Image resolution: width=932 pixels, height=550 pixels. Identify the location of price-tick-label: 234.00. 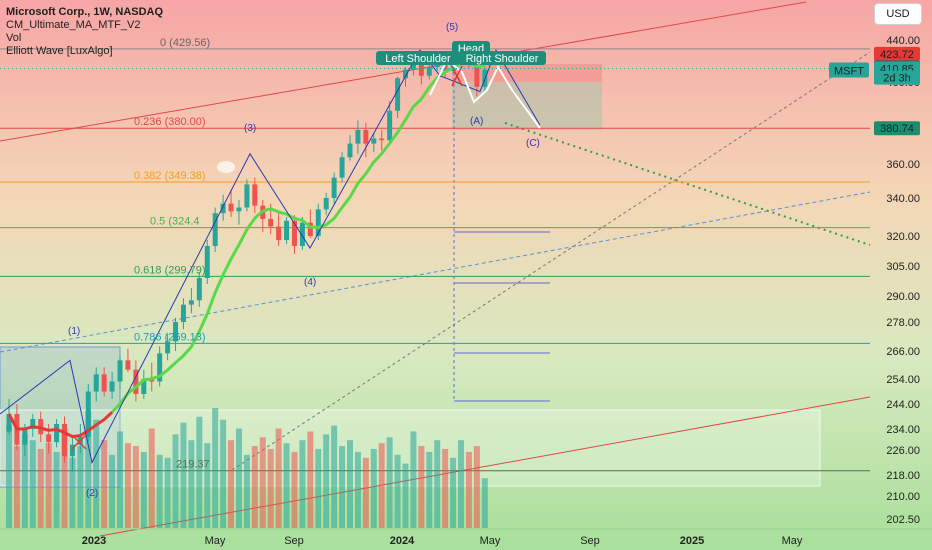
(903, 430).